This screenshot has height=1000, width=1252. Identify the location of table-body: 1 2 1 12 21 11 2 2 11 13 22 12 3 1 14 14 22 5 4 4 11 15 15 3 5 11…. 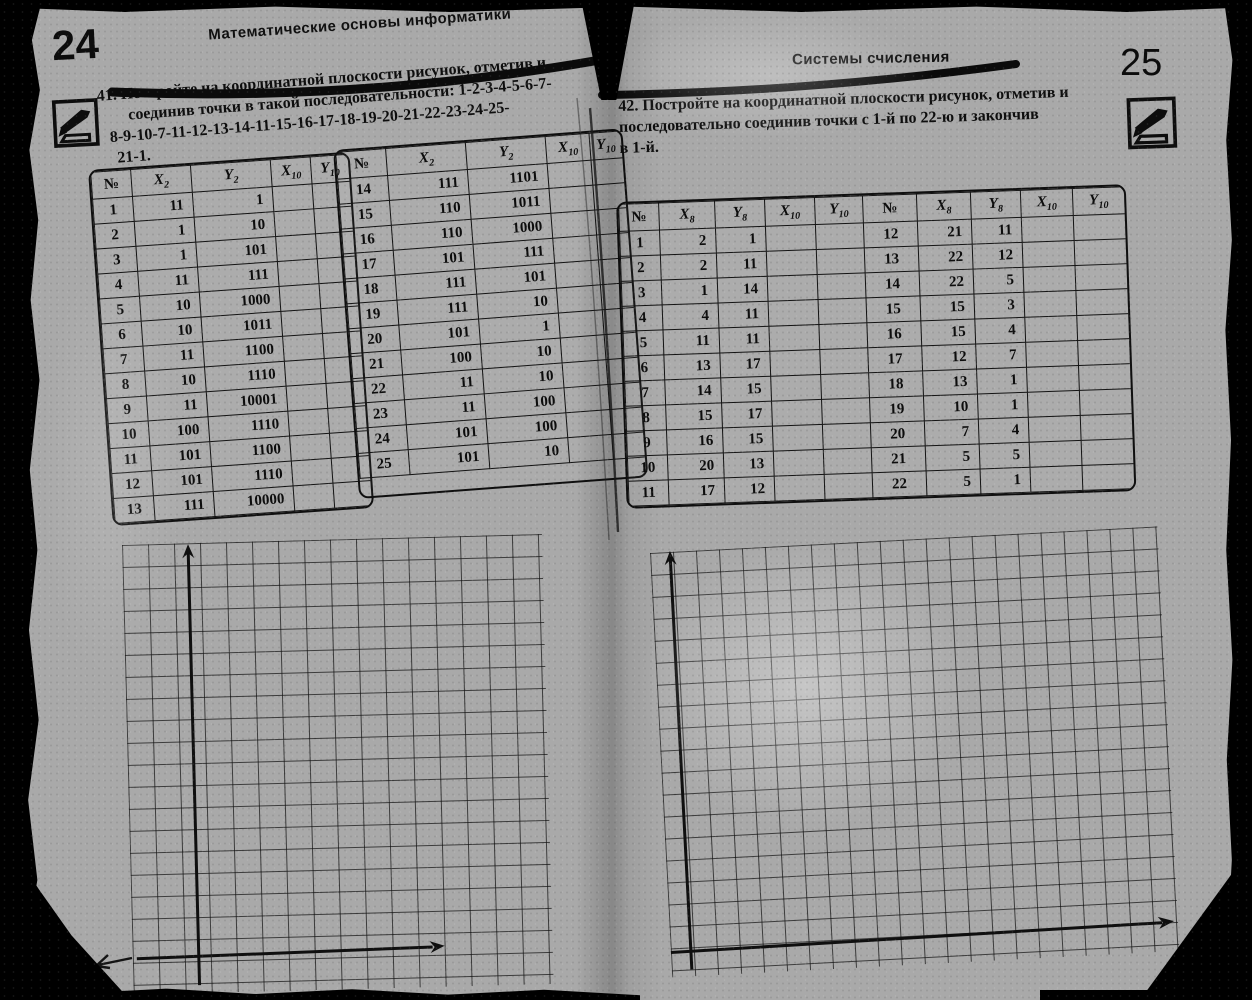
(877, 360).